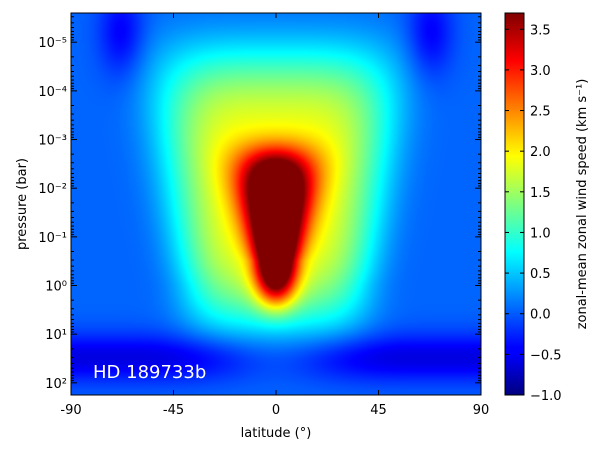  Describe the element at coordinates (540, 71) in the screenshot. I see `colorbar-tick-label: 3.0` at that location.